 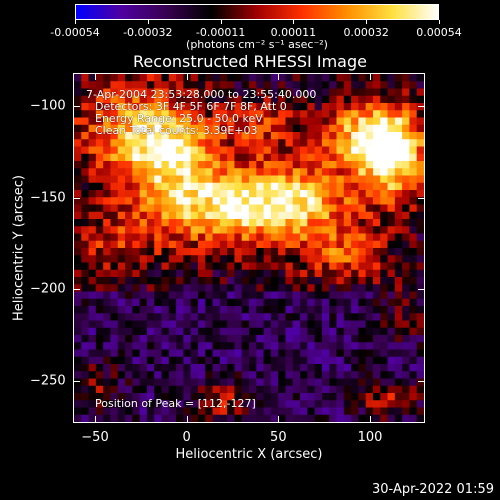 I want to click on colorbar-tick-mark, so click(x=221, y=22).